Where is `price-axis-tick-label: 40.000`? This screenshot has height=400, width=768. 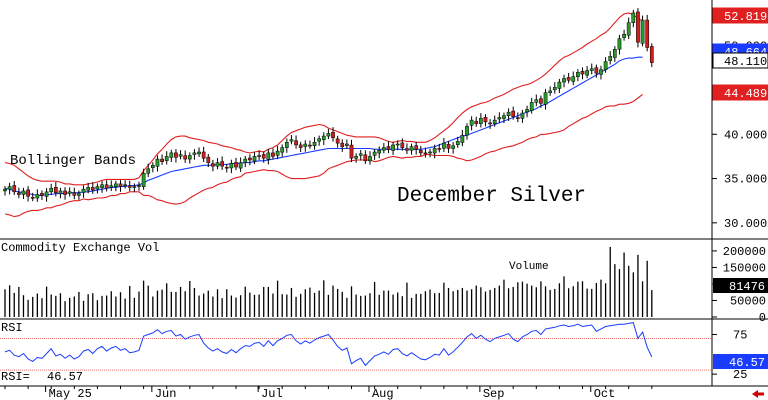 price-axis-tick-label: 40.000 is located at coordinates (745, 135).